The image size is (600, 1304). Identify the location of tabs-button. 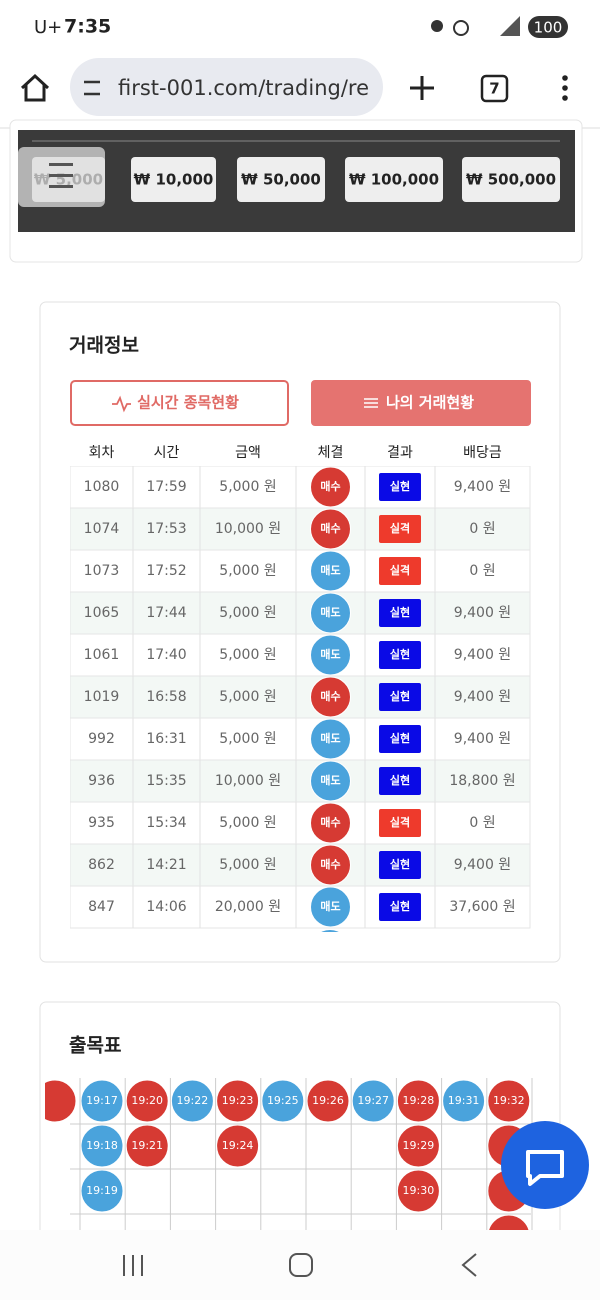
(494, 88).